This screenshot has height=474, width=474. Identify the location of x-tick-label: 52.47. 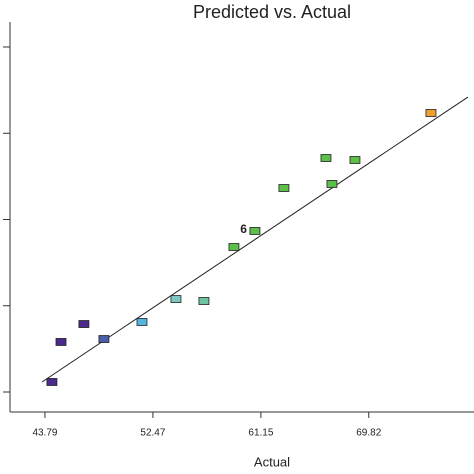
(152, 433).